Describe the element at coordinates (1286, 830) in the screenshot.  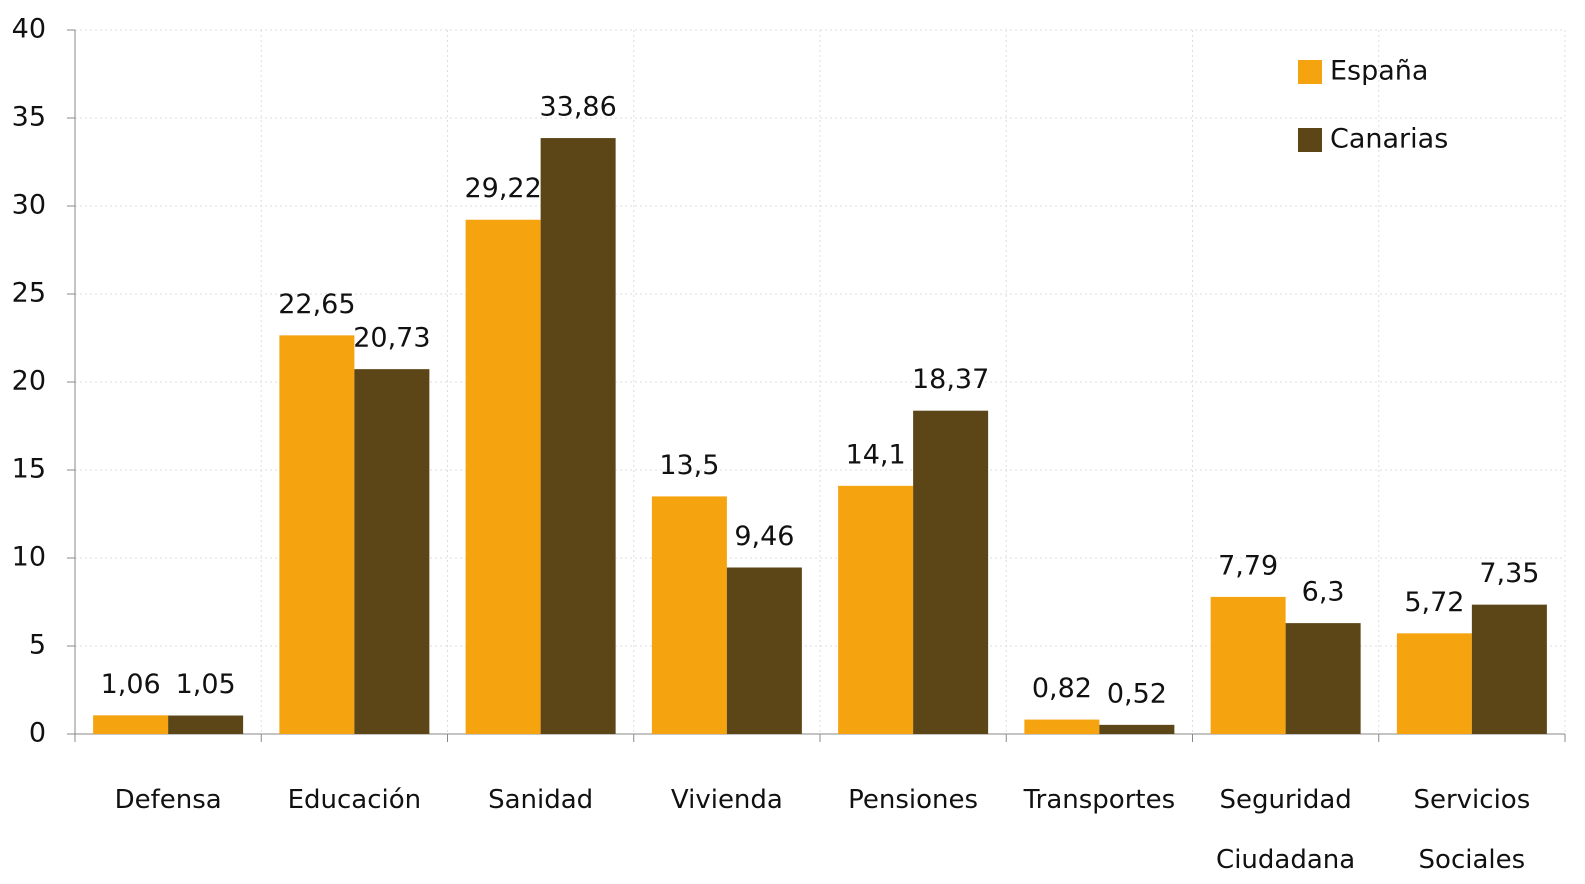
I see `x-tick-label: Seguridad Ciudadana` at that location.